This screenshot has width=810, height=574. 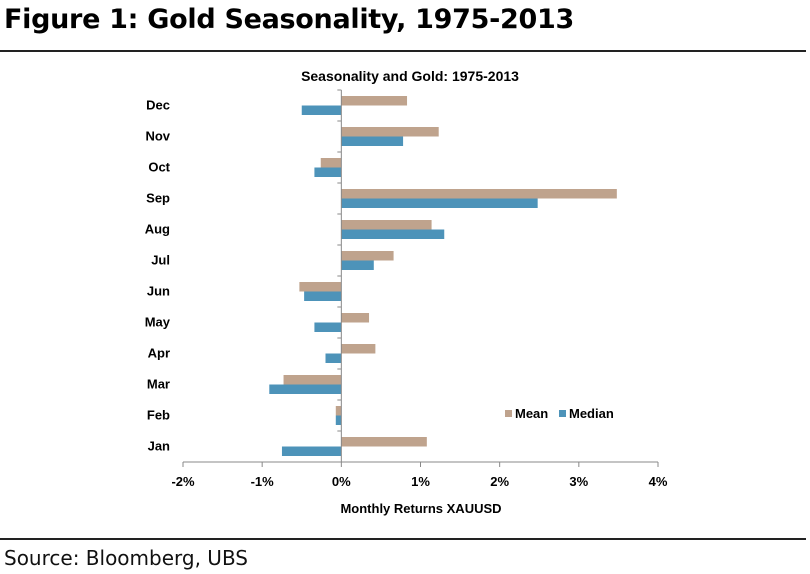 I want to click on bar-median-jul, so click(x=357, y=265).